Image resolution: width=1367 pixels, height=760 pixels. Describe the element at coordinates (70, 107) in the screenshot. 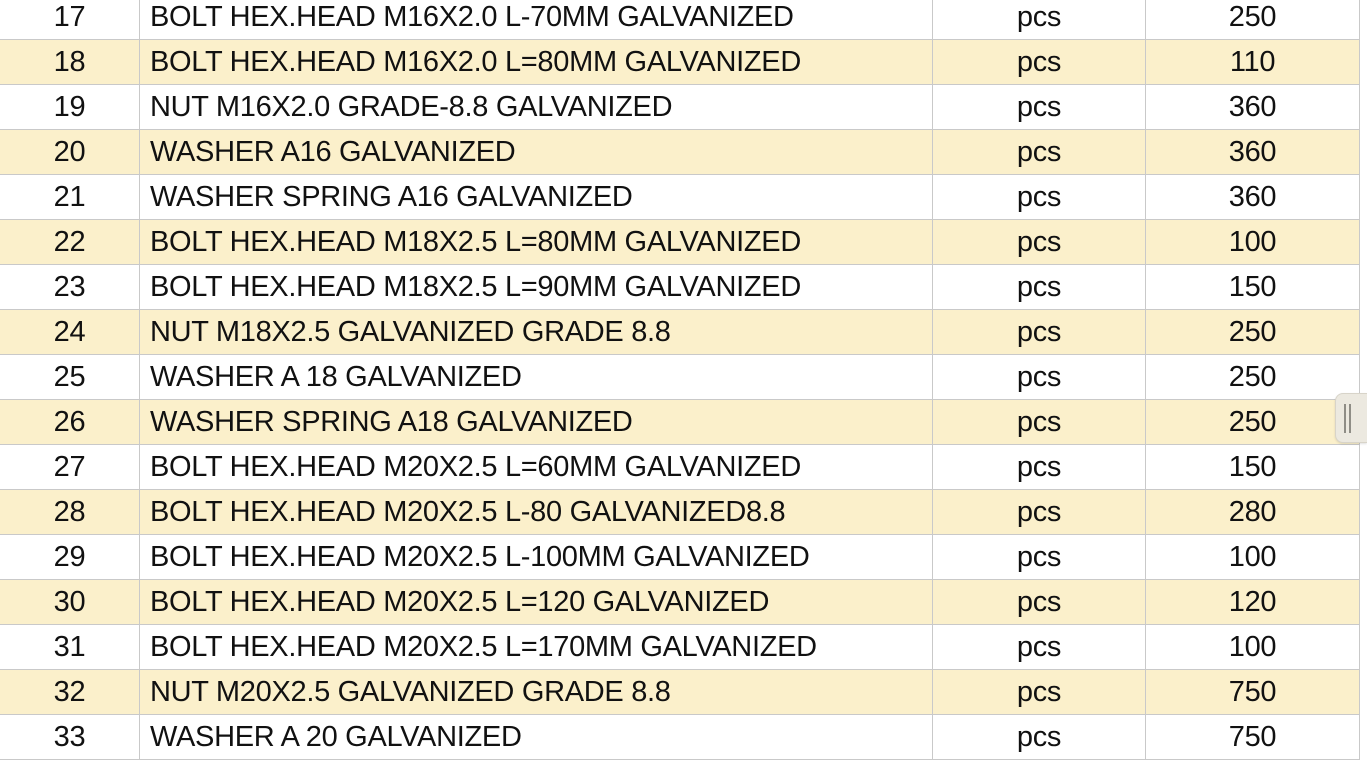

I see `row-number-cell: 19` at that location.